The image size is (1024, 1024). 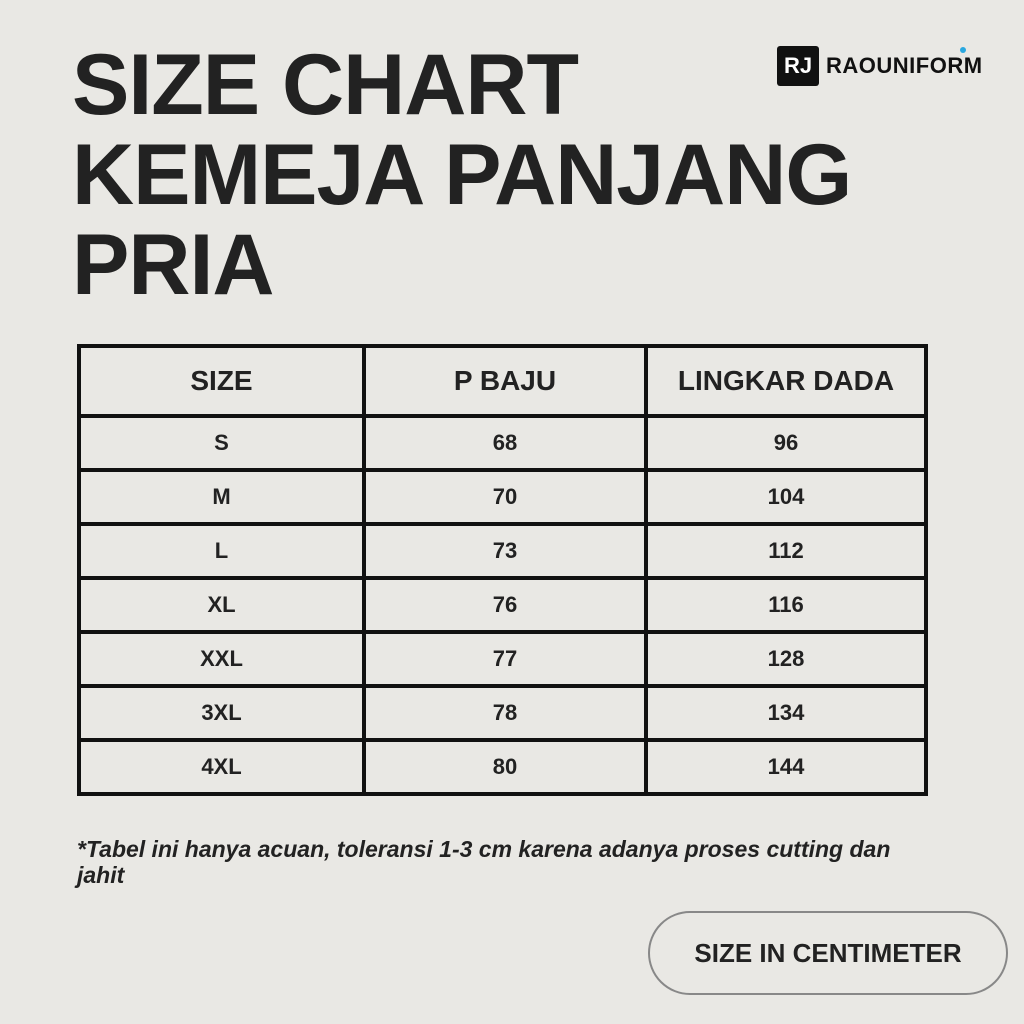 I want to click on table-cell: 80, so click(x=505, y=767).